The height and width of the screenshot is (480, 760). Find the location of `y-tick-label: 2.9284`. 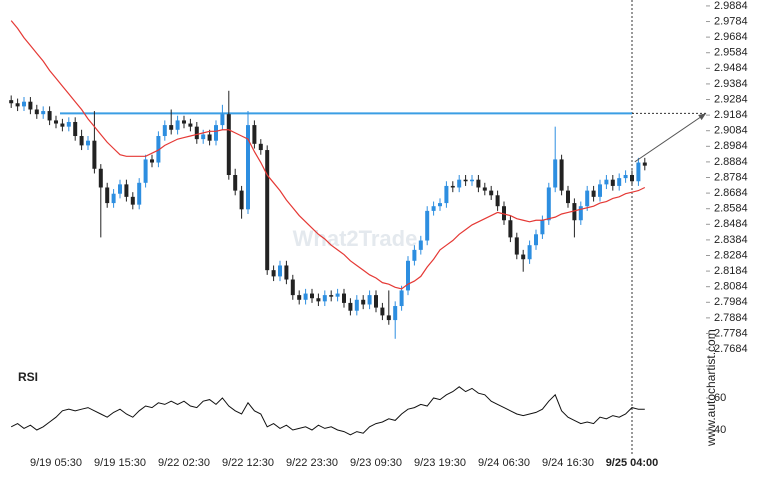

y-tick-label: 2.9284 is located at coordinates (731, 99).